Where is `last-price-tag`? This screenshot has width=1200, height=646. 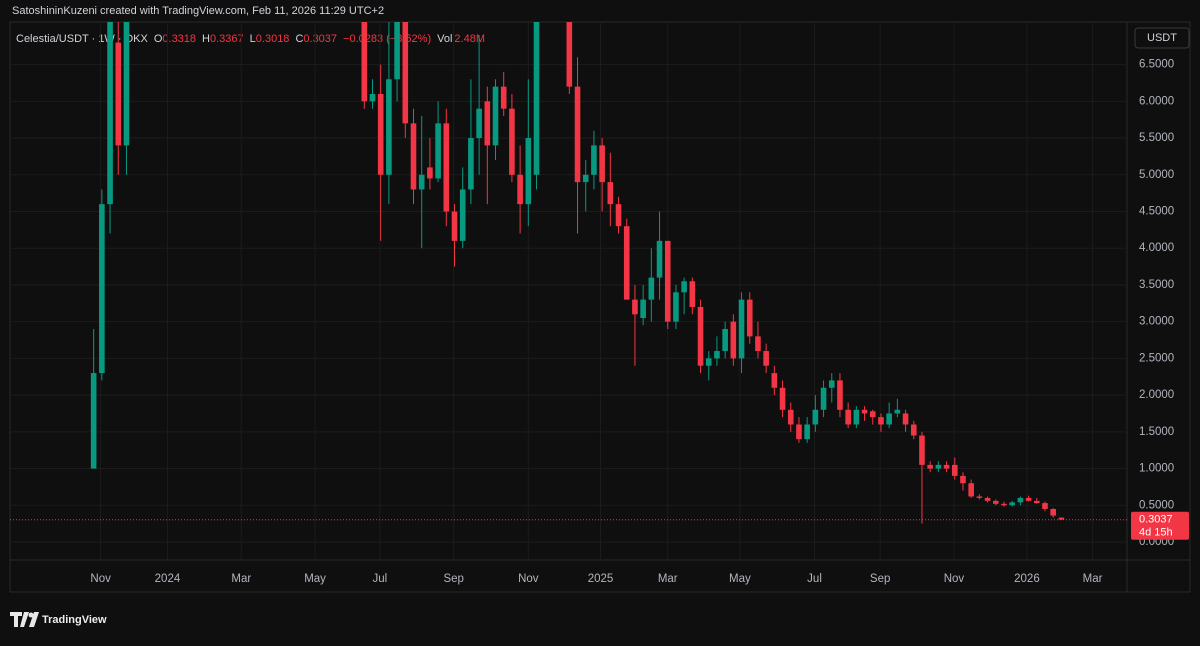
last-price-tag is located at coordinates (1160, 525).